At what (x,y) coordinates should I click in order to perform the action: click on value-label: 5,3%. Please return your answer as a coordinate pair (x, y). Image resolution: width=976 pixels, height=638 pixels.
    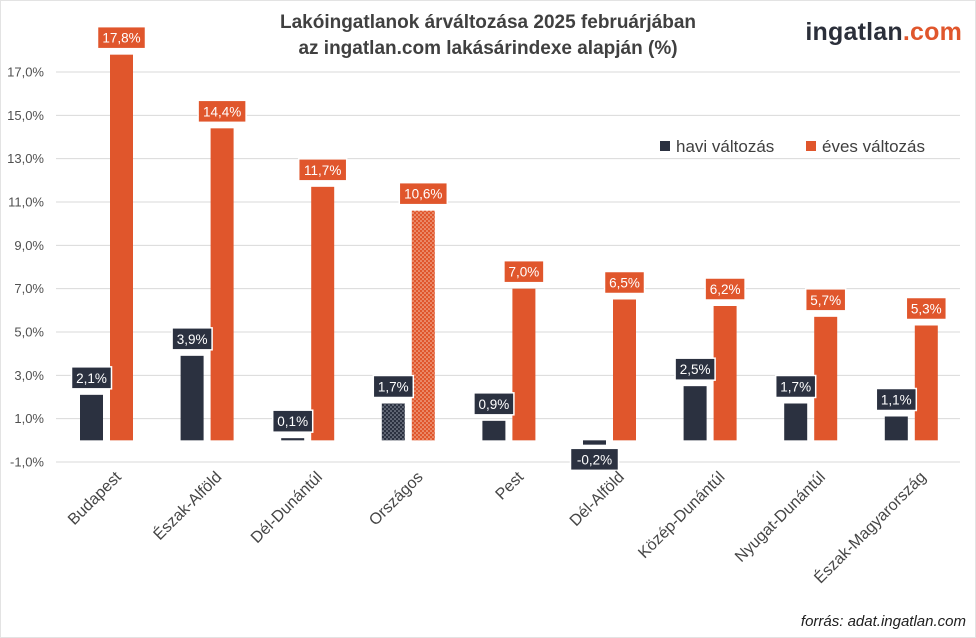
    Looking at the image, I should click on (926, 309).